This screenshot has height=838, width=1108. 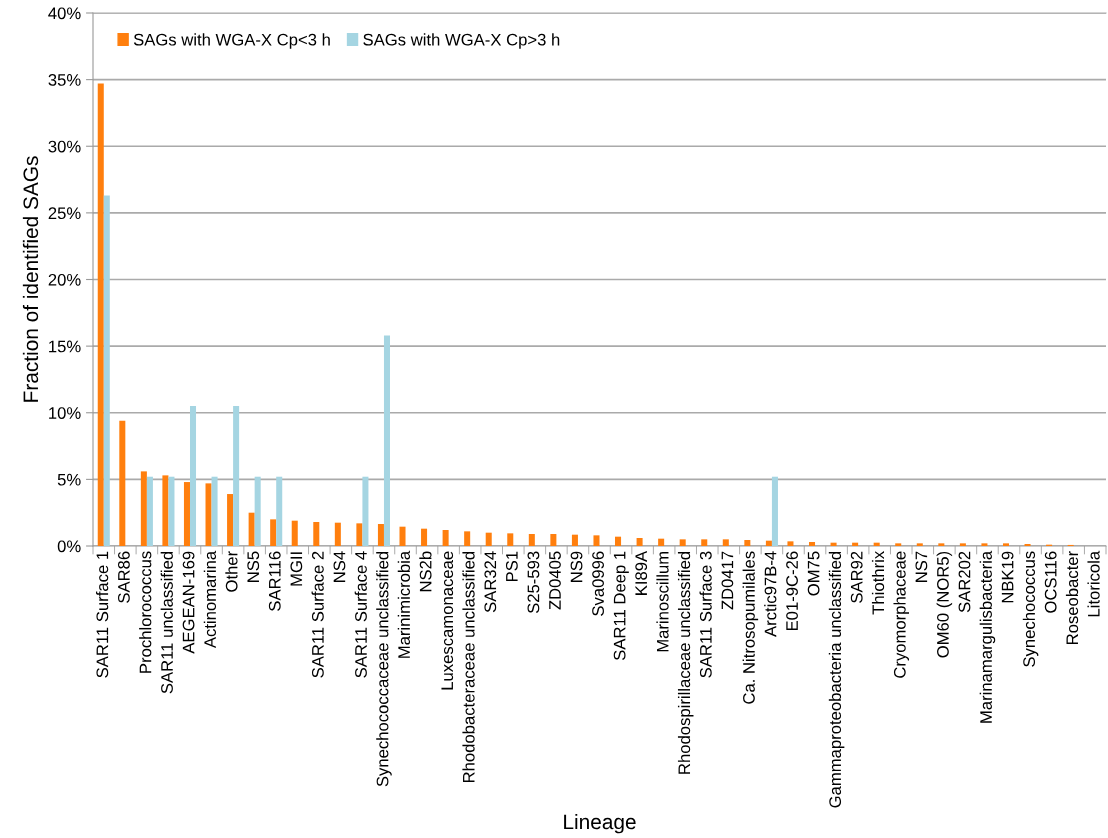 I want to click on x-tick-label: Luxescamonaceae, so click(x=447, y=620).